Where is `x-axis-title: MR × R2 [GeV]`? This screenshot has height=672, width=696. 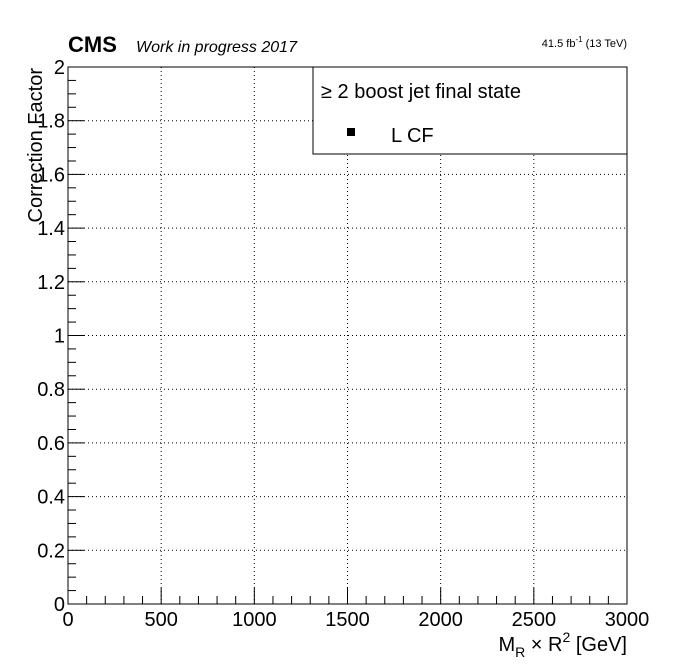
x-axis-title: MR × R2 [GeV] is located at coordinates (562, 644).